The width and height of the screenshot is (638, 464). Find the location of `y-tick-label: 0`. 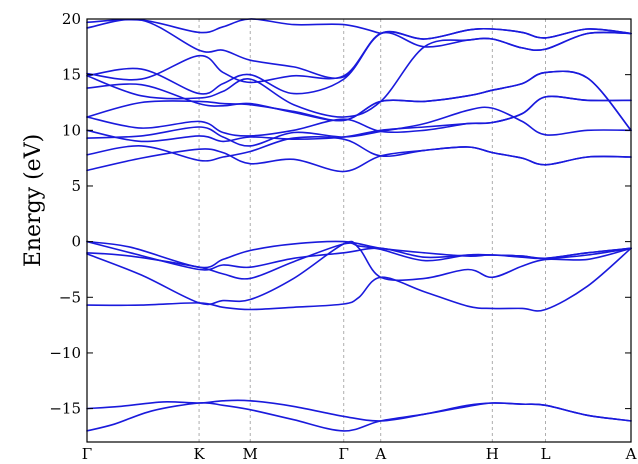

y-tick-label: 0 is located at coordinates (76, 242).